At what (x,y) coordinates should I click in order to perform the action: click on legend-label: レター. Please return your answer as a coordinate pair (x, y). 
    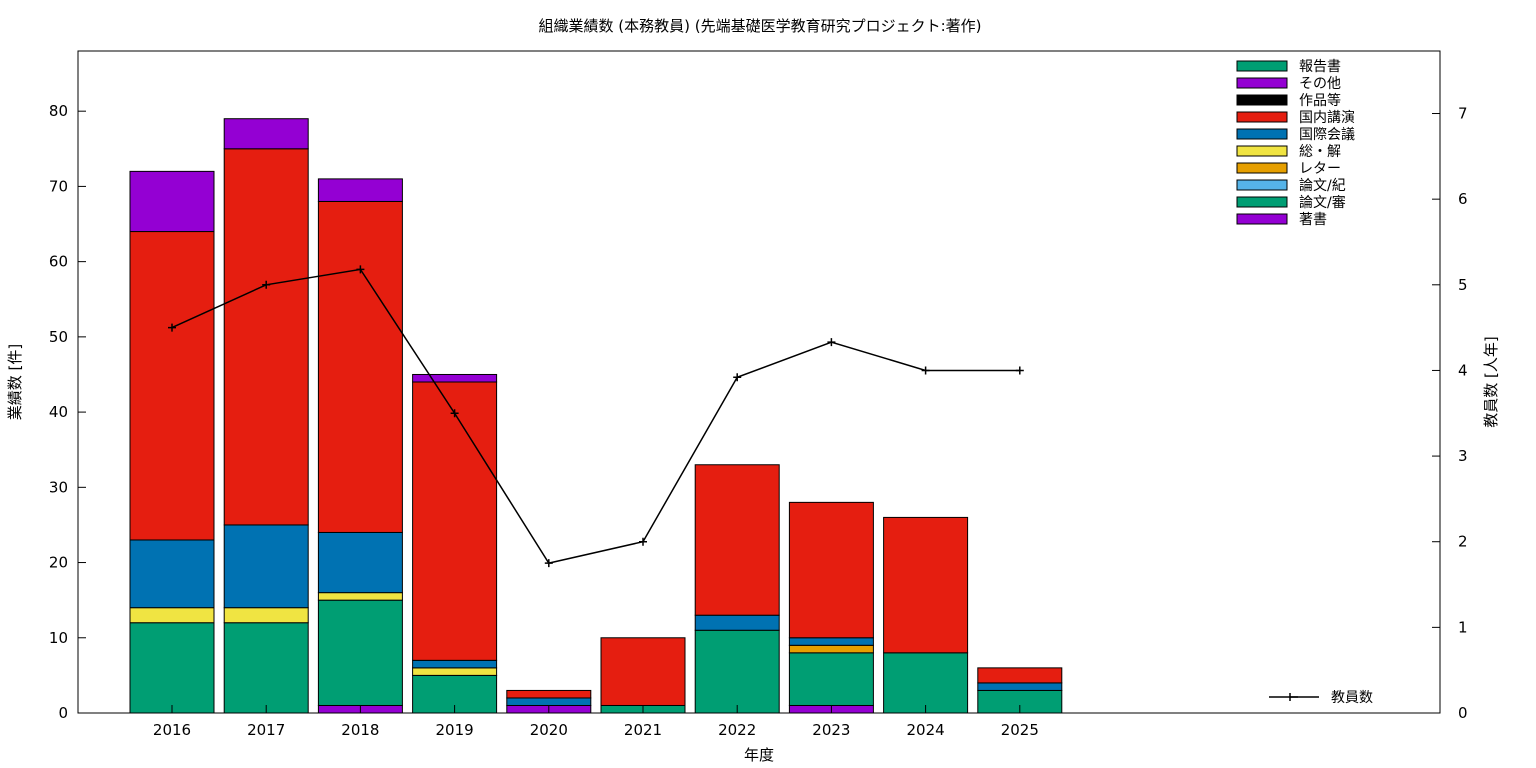
    Looking at the image, I should click on (1320, 169).